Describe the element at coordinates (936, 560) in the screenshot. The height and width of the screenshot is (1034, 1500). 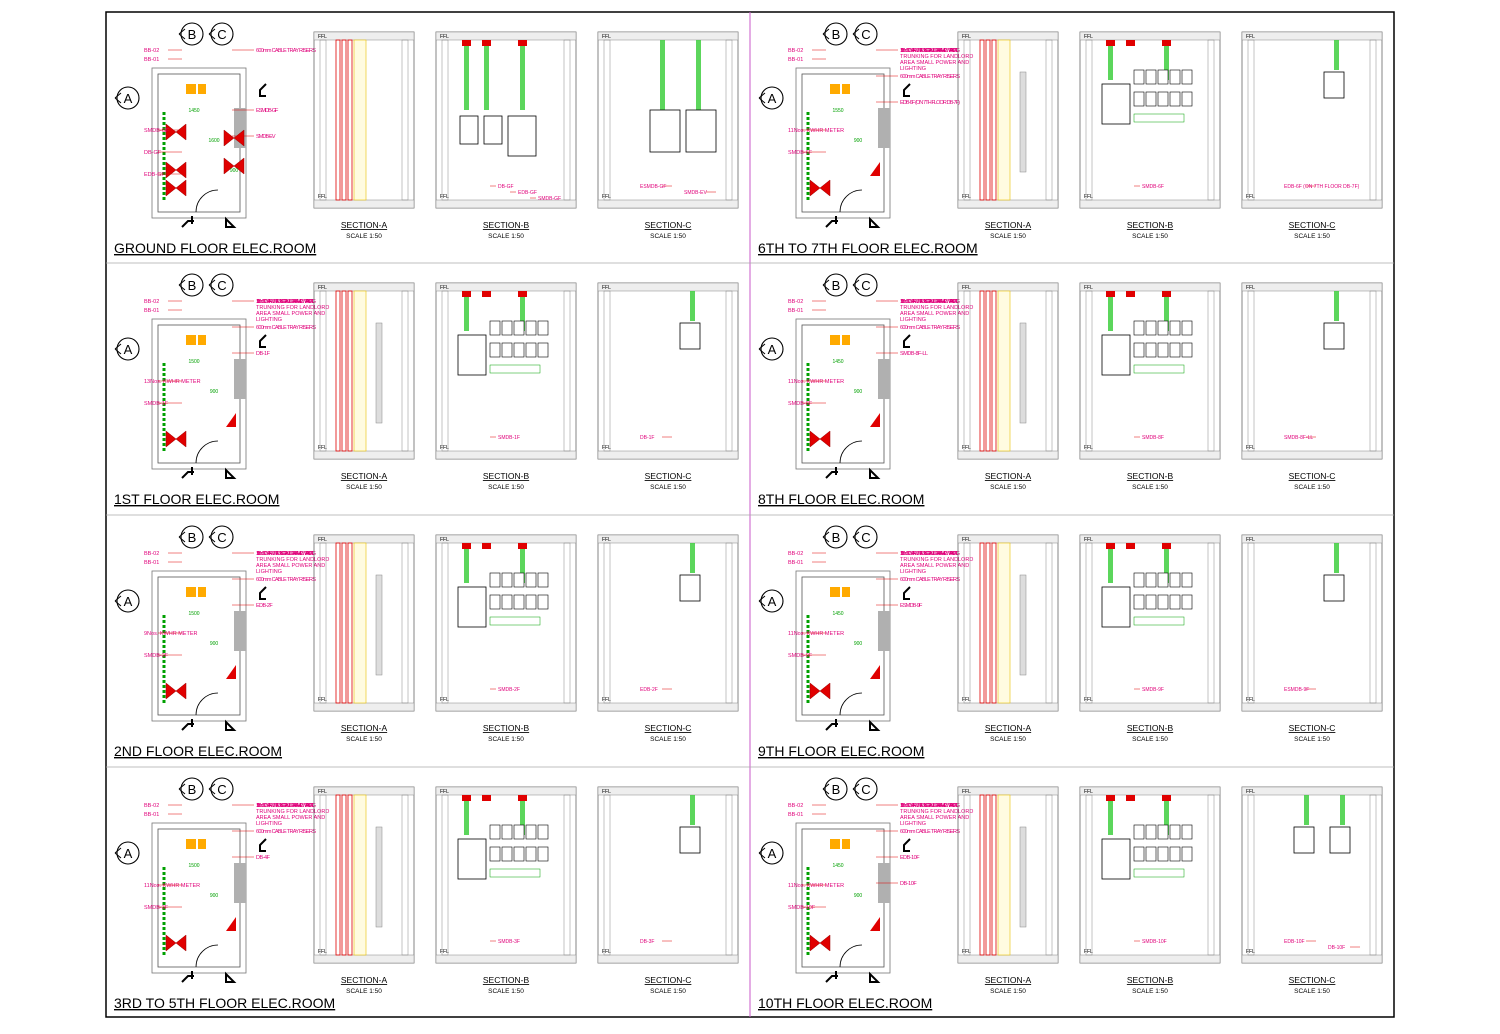
I see `plan-tag-right: TRUNKING FOR LANDLORD` at that location.